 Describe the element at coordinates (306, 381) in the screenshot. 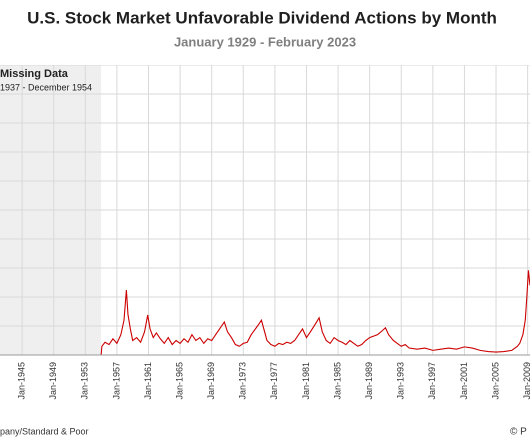

I see `x-tick-label: Jan-1981` at that location.